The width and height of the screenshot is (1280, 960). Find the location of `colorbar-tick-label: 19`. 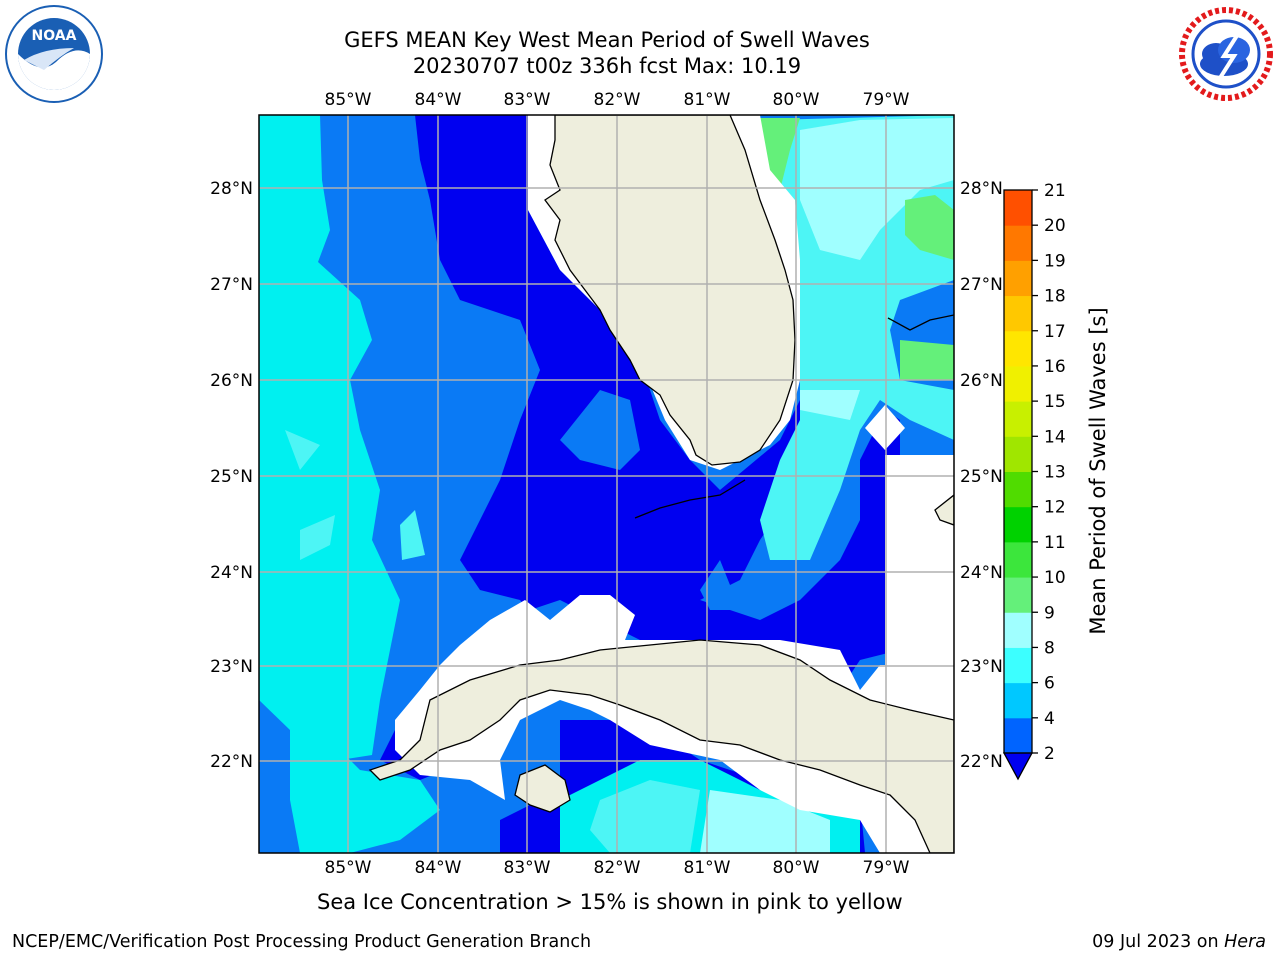

colorbar-tick-label: 19 is located at coordinates (1055, 261).